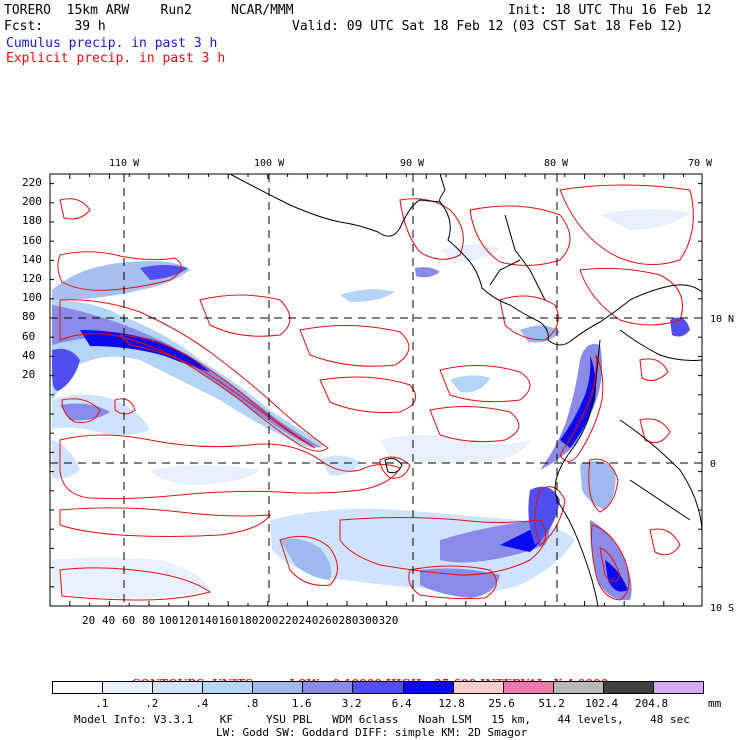 Image resolution: width=740 pixels, height=740 pixels. Describe the element at coordinates (700, 163) in the screenshot. I see `lon-label-70w: 70 W` at that location.